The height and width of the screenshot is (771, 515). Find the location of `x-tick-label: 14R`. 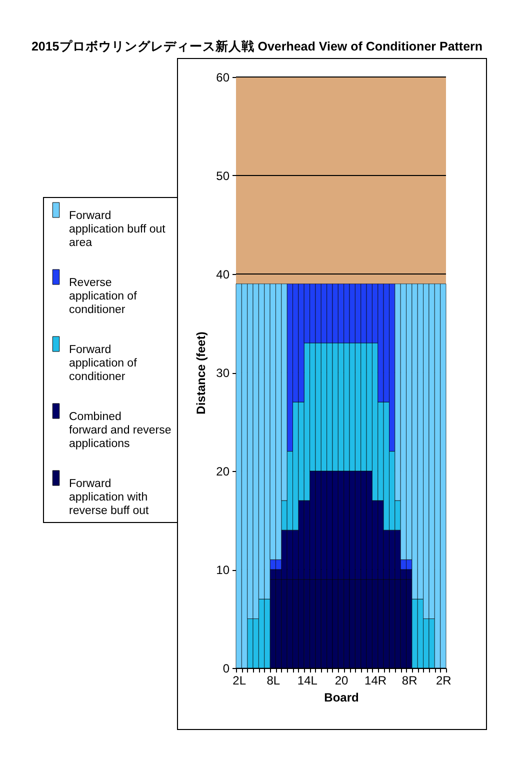

x-tick-label: 14R is located at coordinates (375, 681).